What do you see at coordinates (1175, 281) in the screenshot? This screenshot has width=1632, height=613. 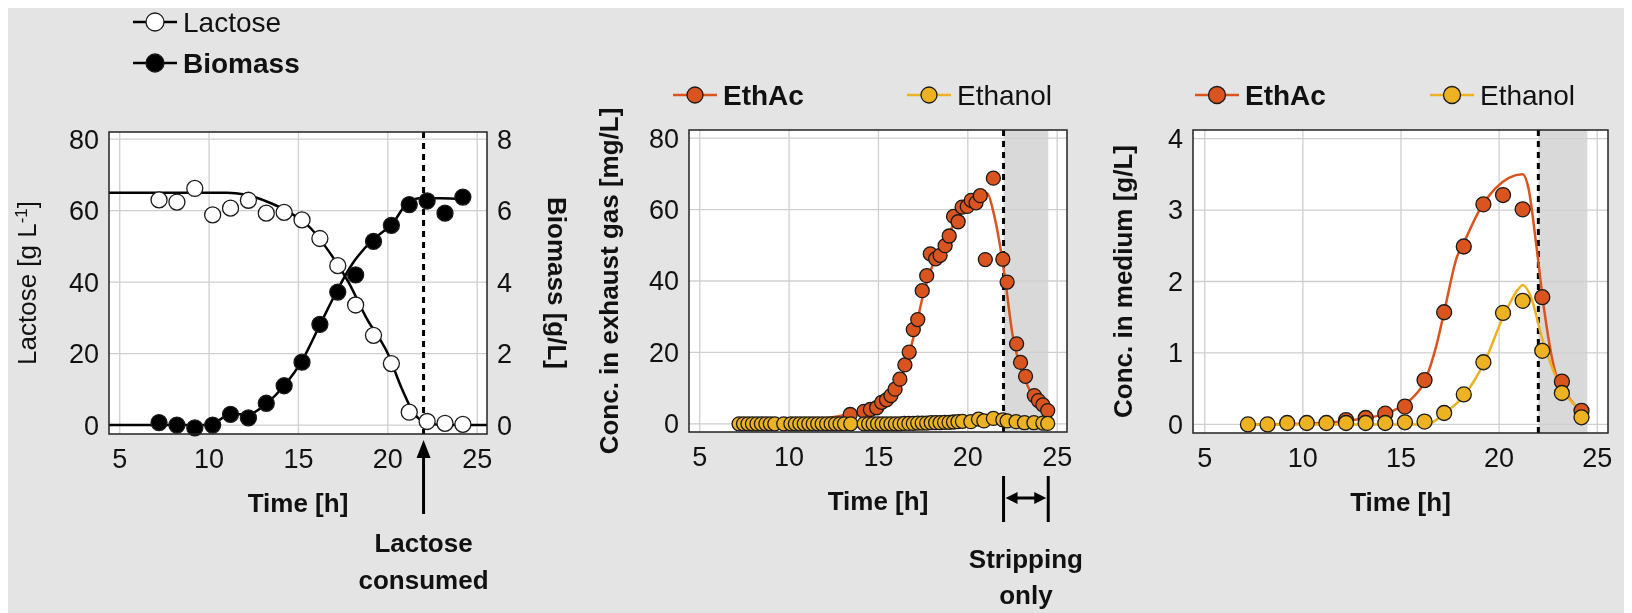 I see `y-tick-label: 2` at bounding box center [1175, 281].